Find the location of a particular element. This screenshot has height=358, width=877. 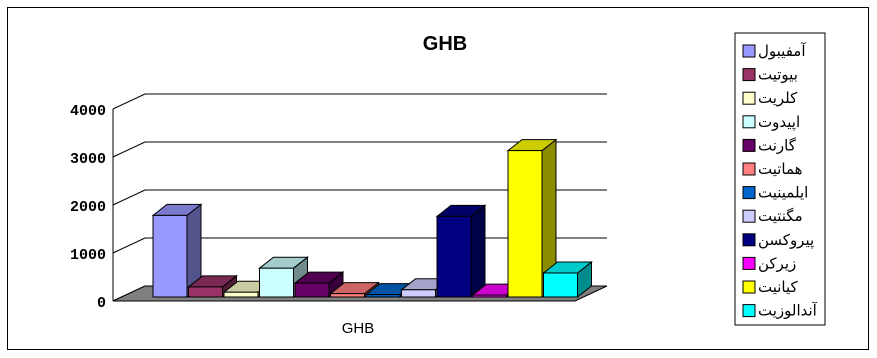

bar-side is located at coordinates (478, 251).